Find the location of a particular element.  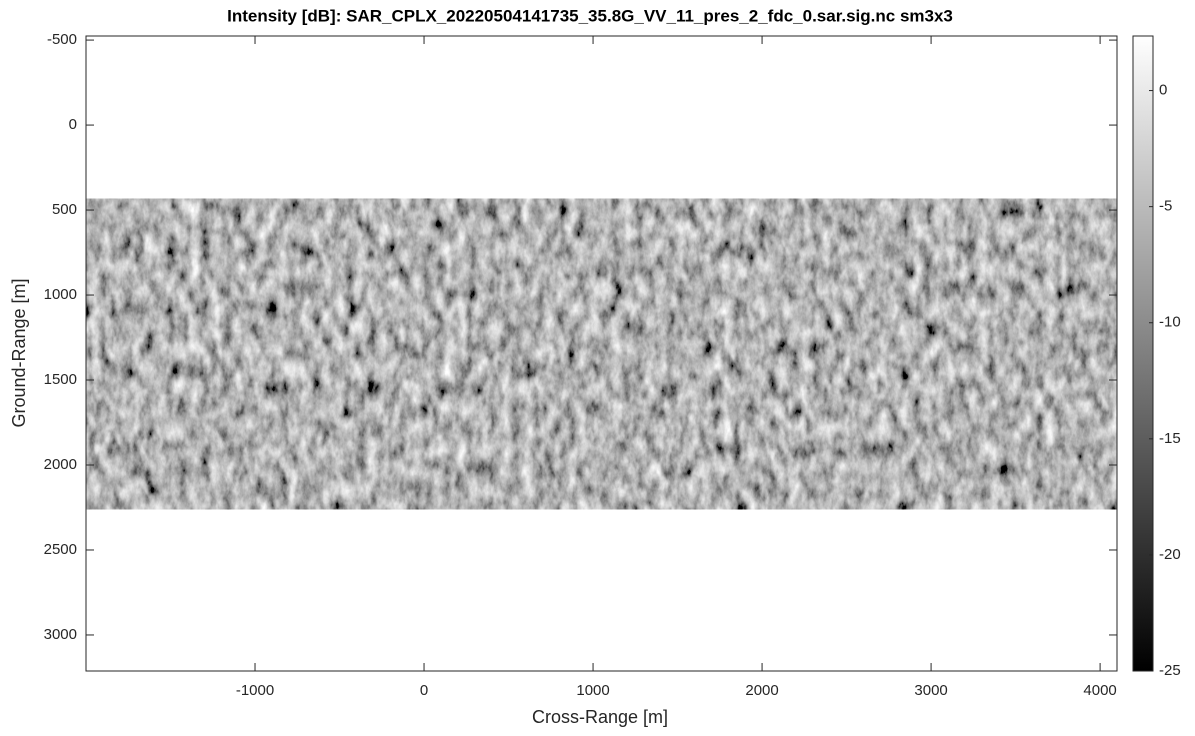

x-tick-label: 1000 is located at coordinates (592, 690).